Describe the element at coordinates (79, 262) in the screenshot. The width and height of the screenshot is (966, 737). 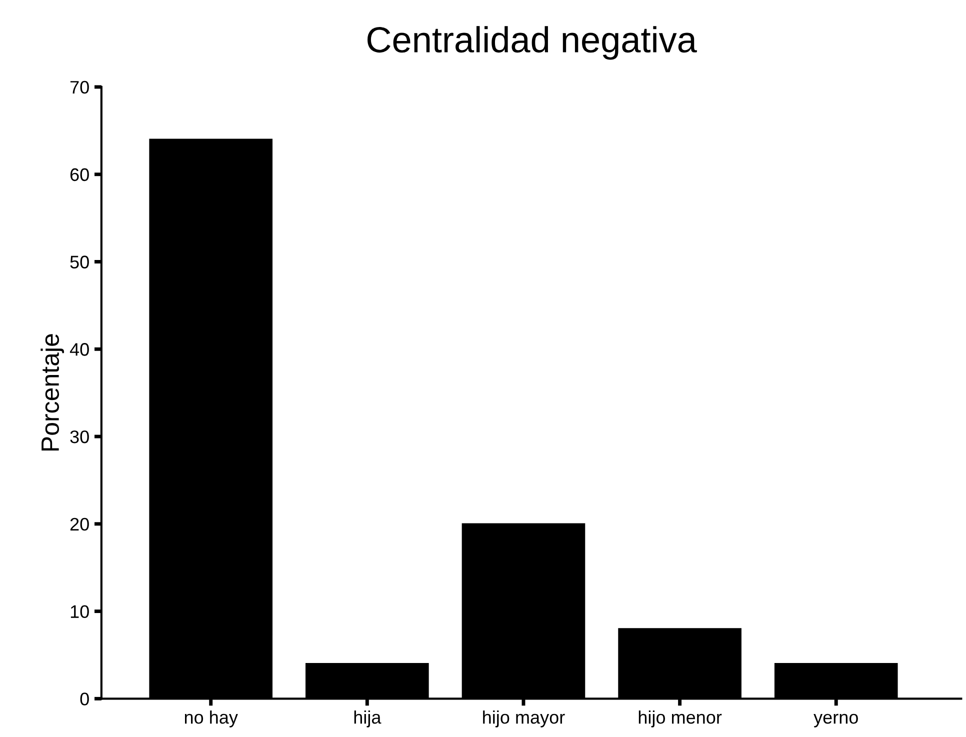
I see `y-tick-label: 50` at that location.